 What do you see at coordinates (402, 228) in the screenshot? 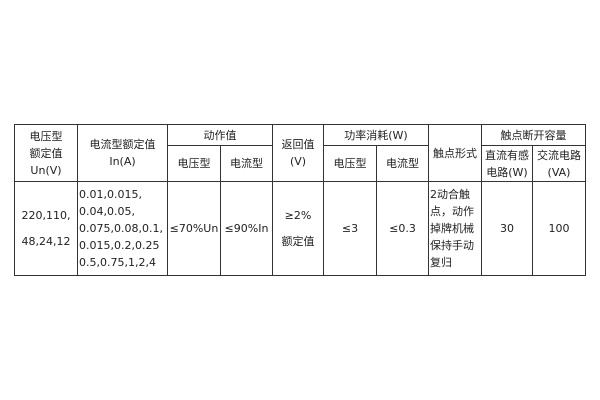
I see `cell-power-current: ≤0.3` at bounding box center [402, 228].